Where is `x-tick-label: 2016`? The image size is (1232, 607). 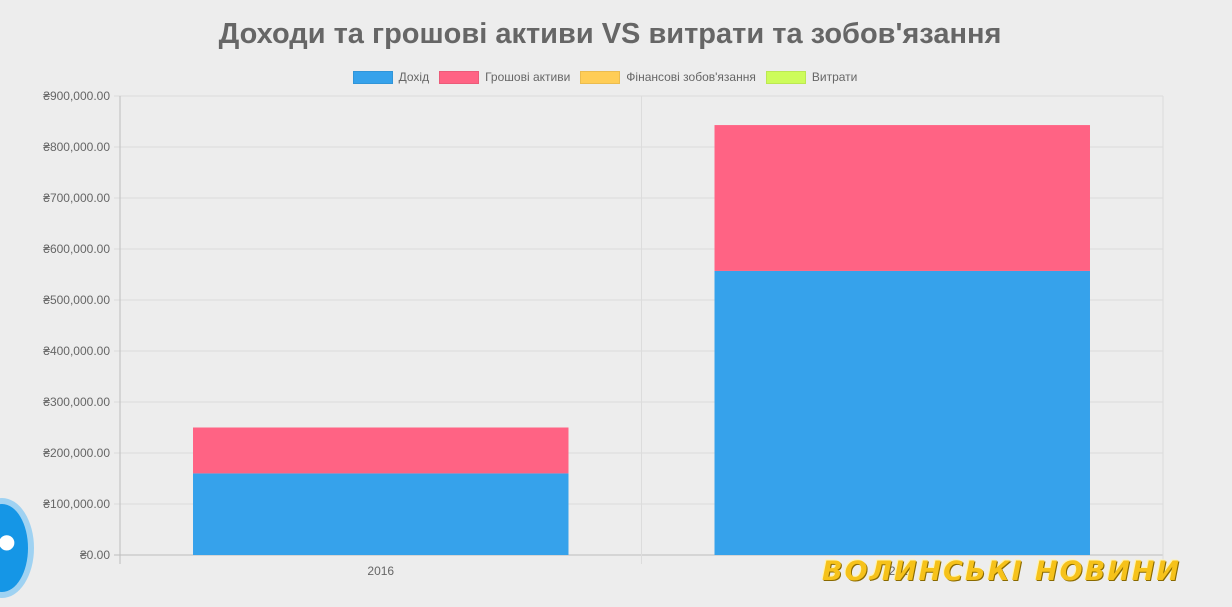
x-tick-label: 2016 is located at coordinates (380, 571).